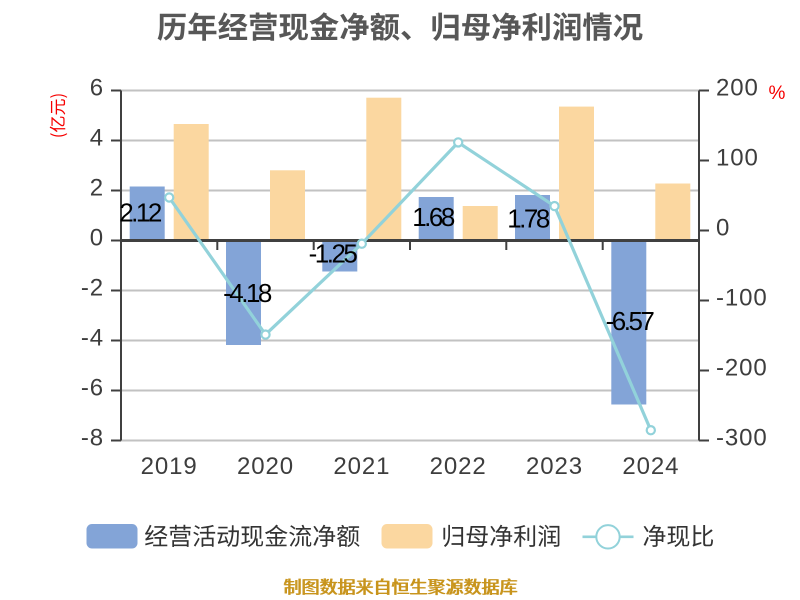 Image resolution: width=800 pixels, height=600 pixels. I want to click on svg-text: 2024, so click(650, 466).